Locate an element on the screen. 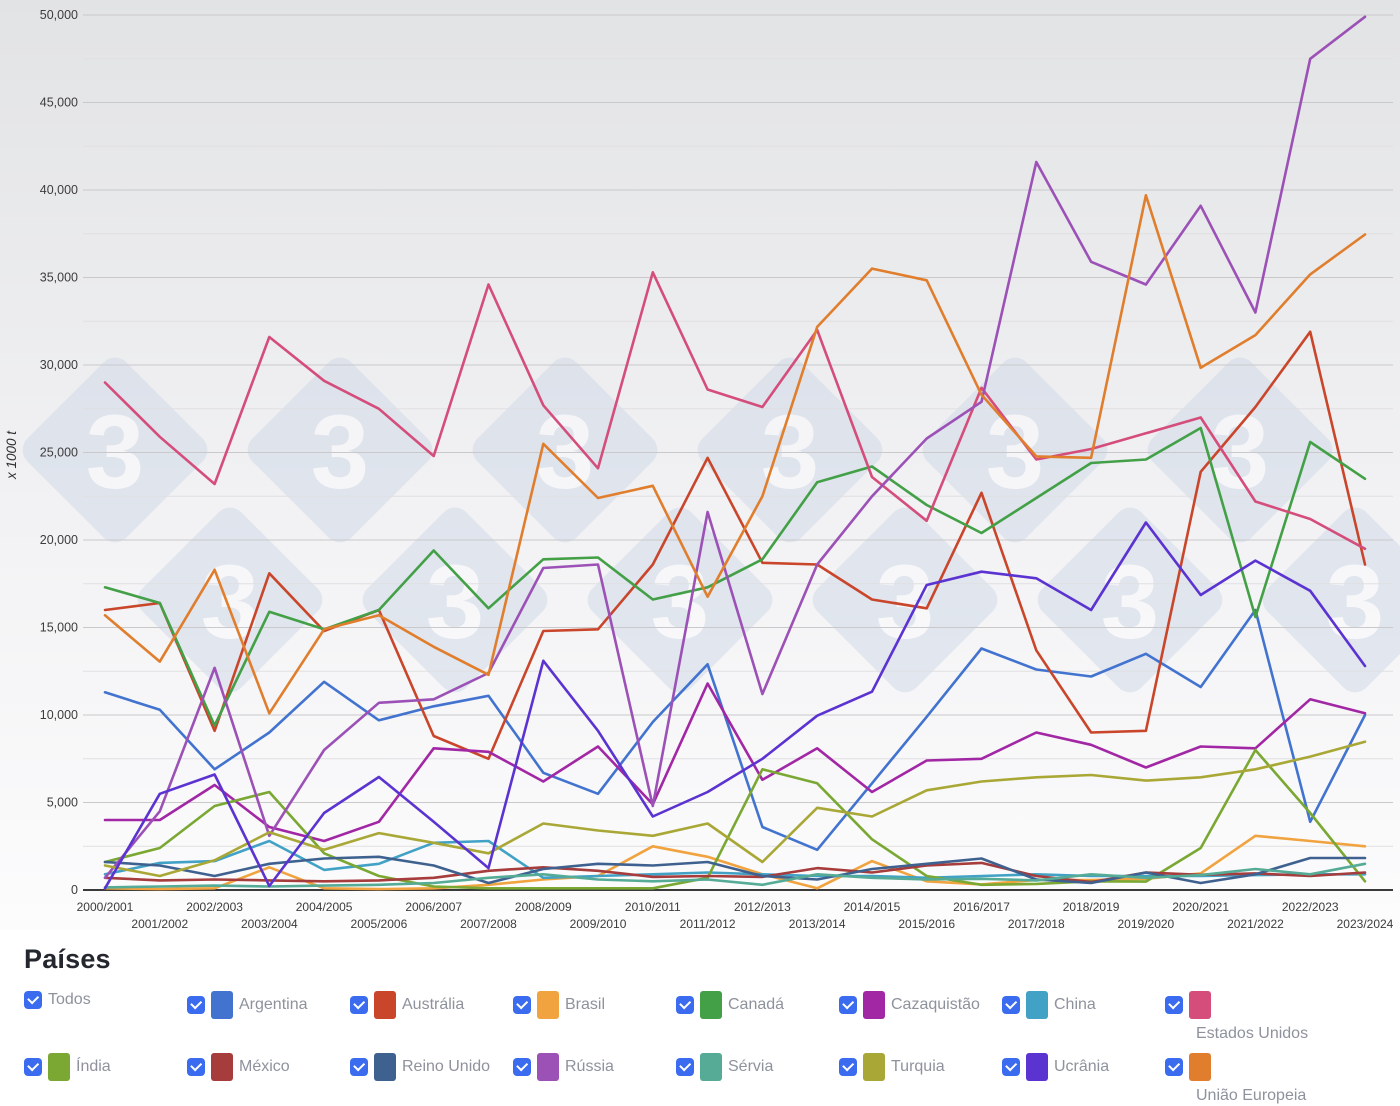 The image size is (1400, 1106). watermark-diamond is located at coordinates (1331, 600).